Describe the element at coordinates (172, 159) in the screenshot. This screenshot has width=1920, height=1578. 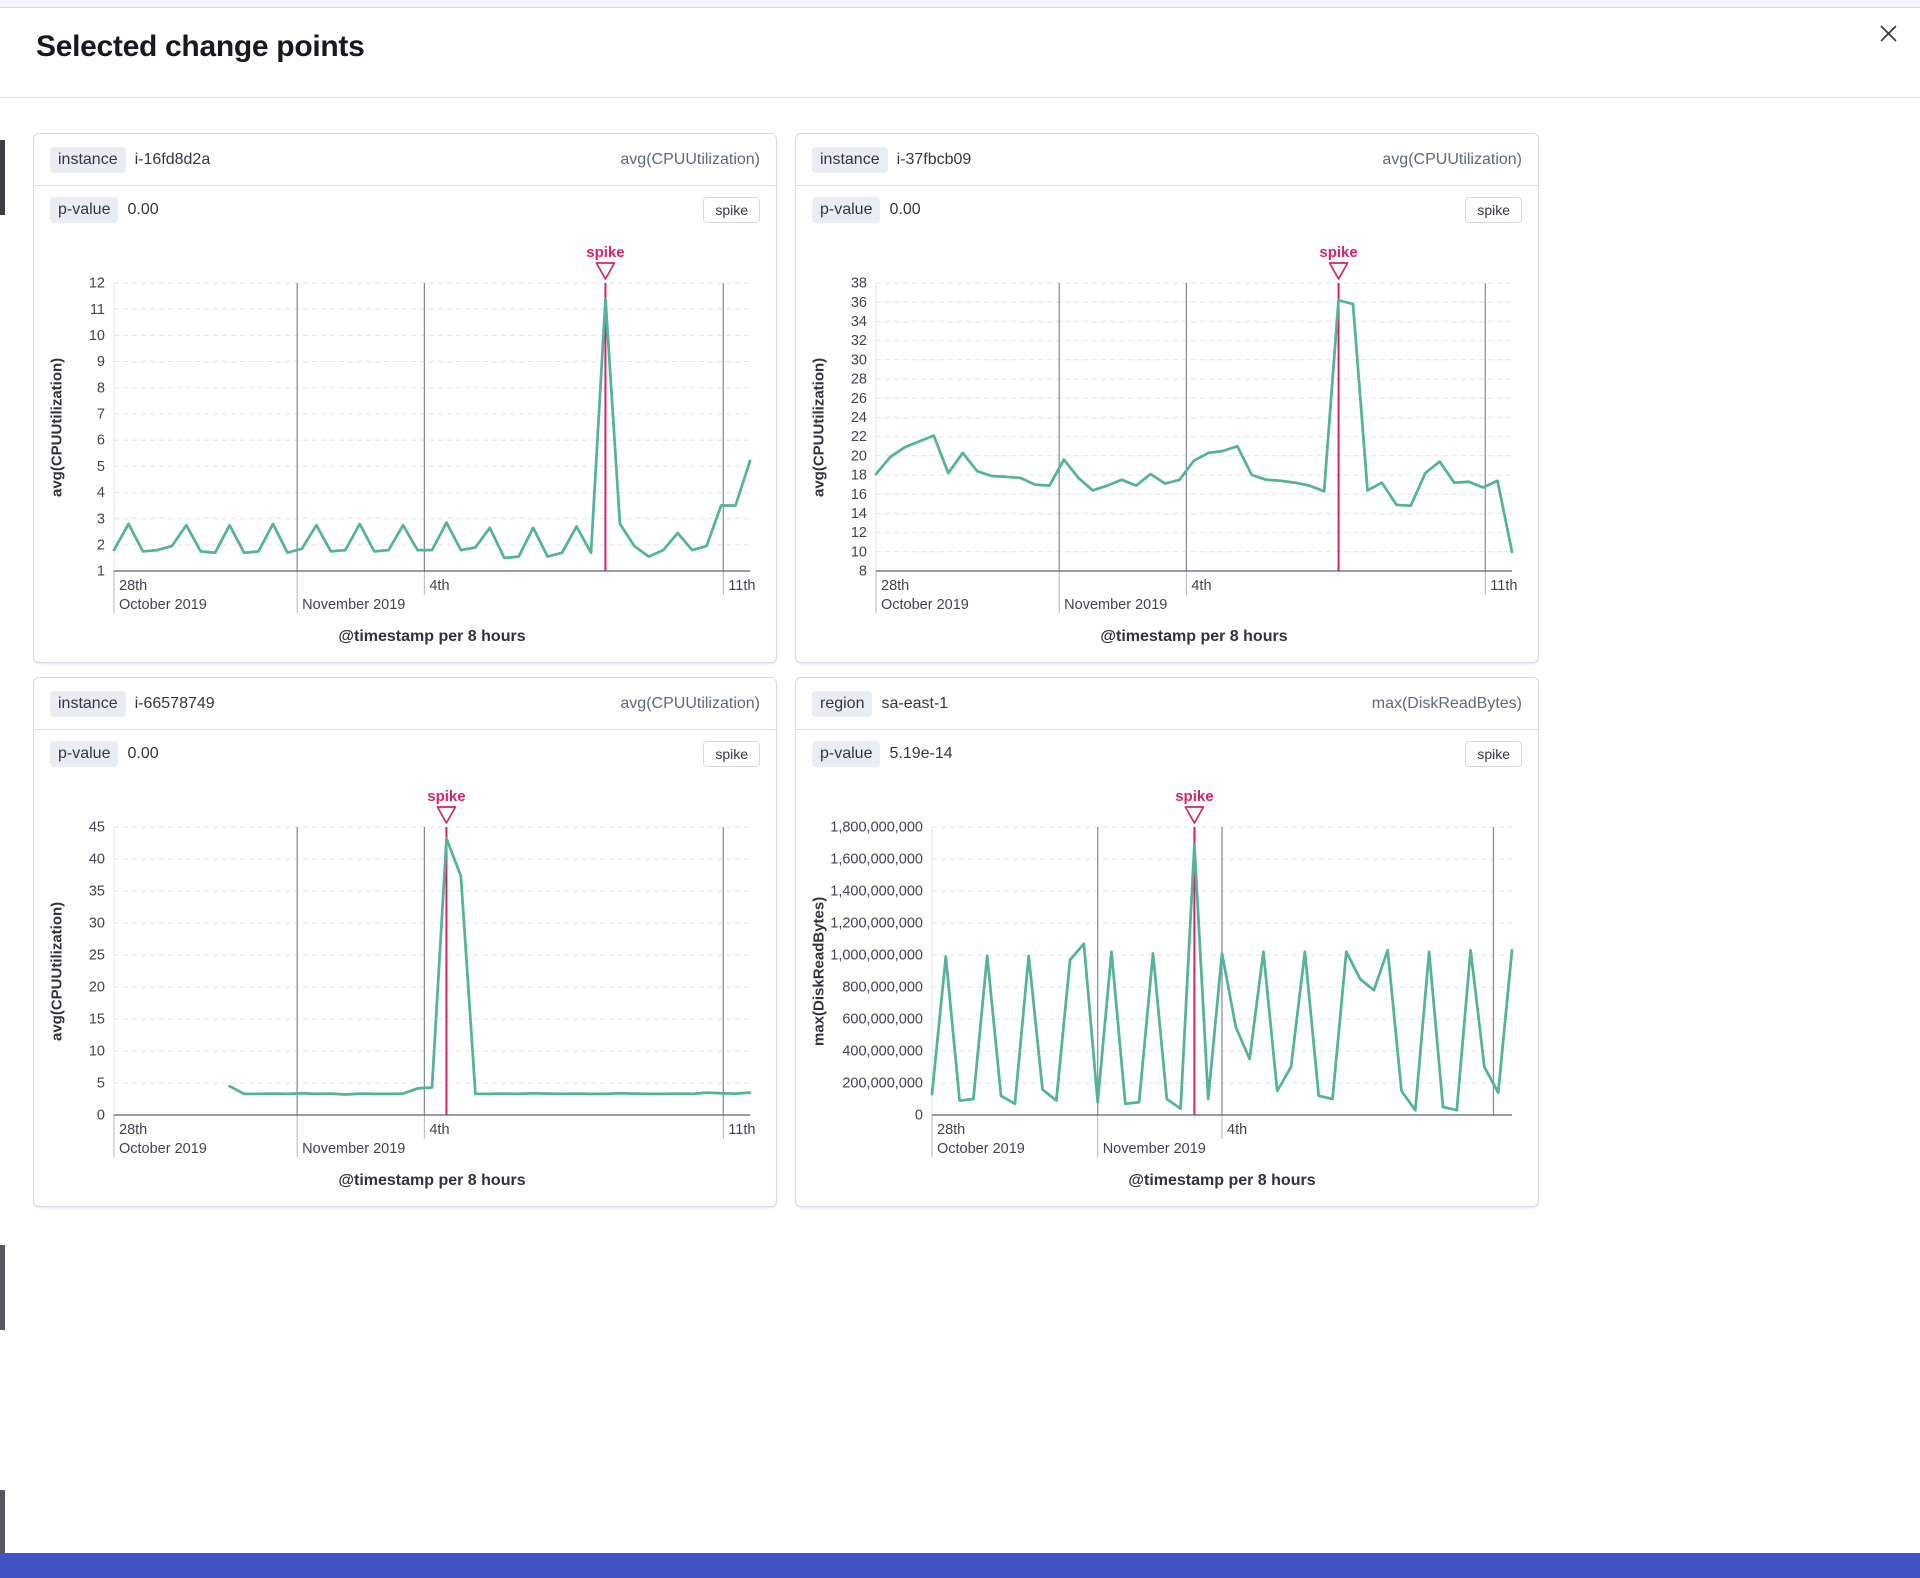
I see `field-value: i-16fd8d2a` at that location.